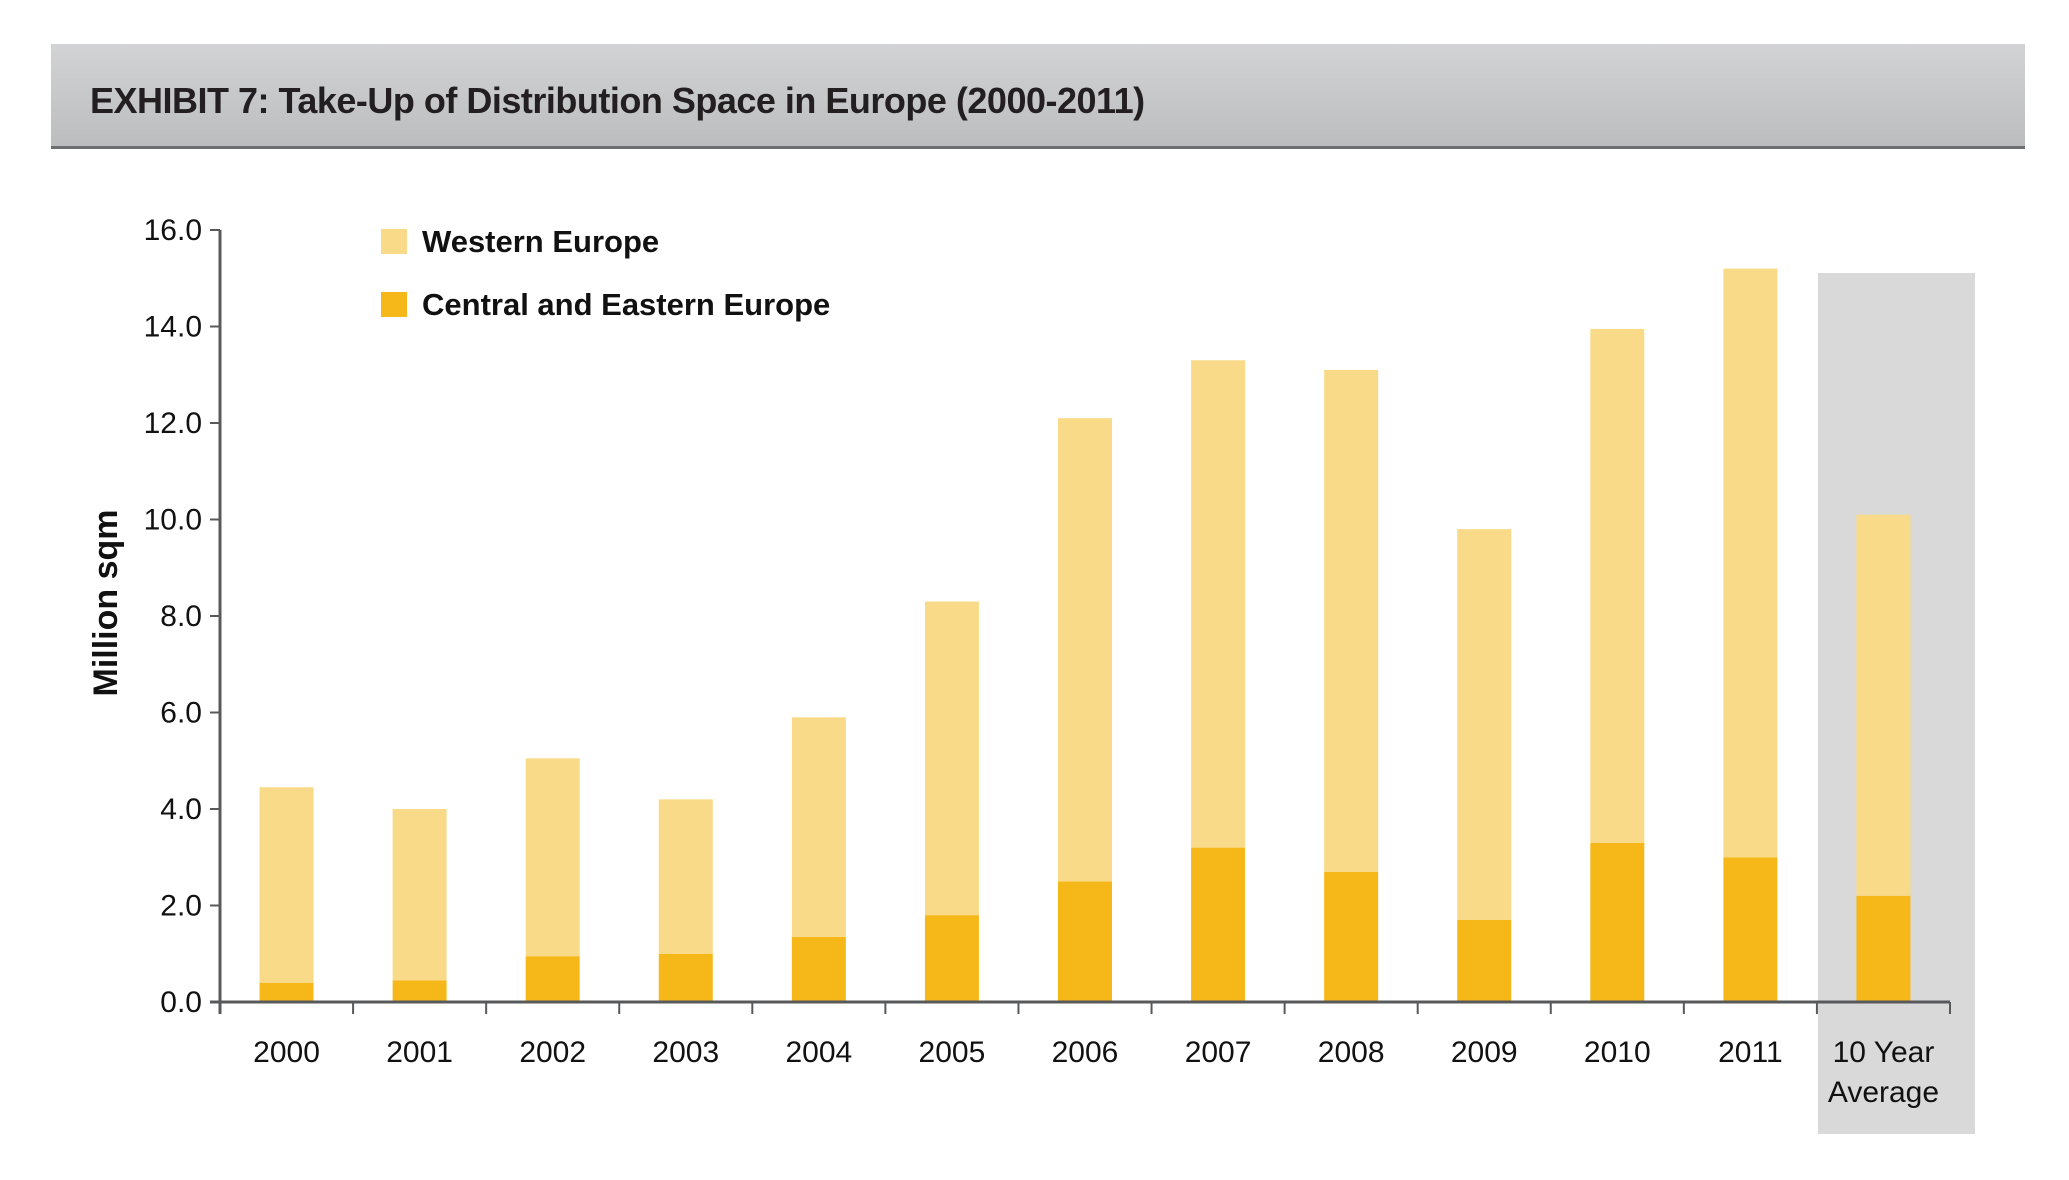  Describe the element at coordinates (286, 885) in the screenshot. I see `bar-western-europe-2000` at that location.